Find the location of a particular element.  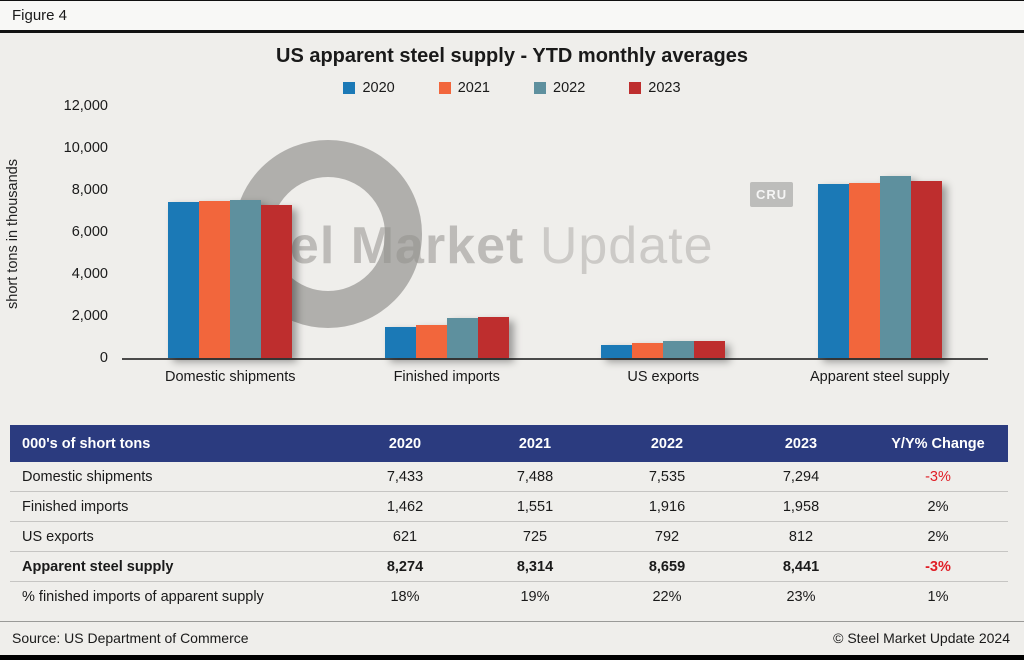

row-value-2021: 8,314 is located at coordinates (535, 566).